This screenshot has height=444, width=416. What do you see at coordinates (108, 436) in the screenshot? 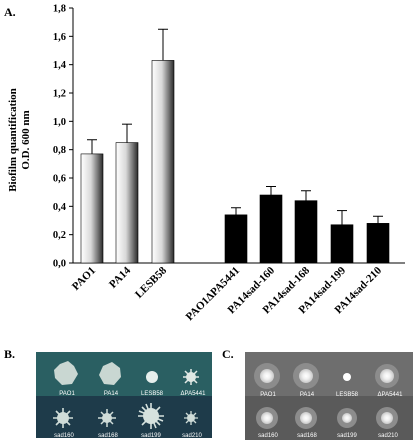
I see `b-label-sad168: sad168` at bounding box center [108, 436].